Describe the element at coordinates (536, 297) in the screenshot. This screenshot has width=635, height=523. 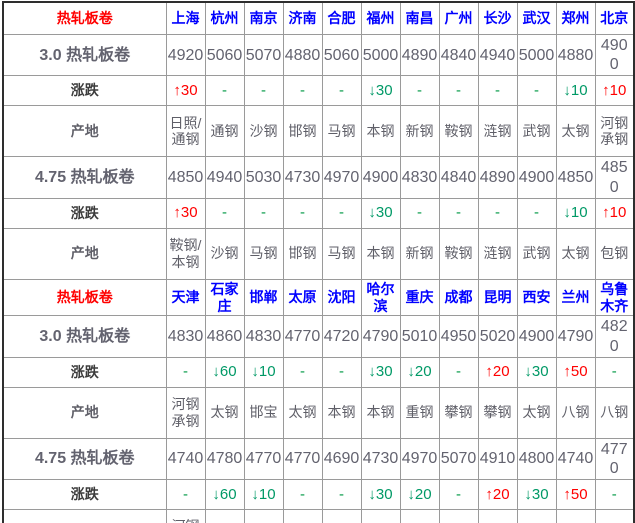
I see `city-header: 西安` at that location.